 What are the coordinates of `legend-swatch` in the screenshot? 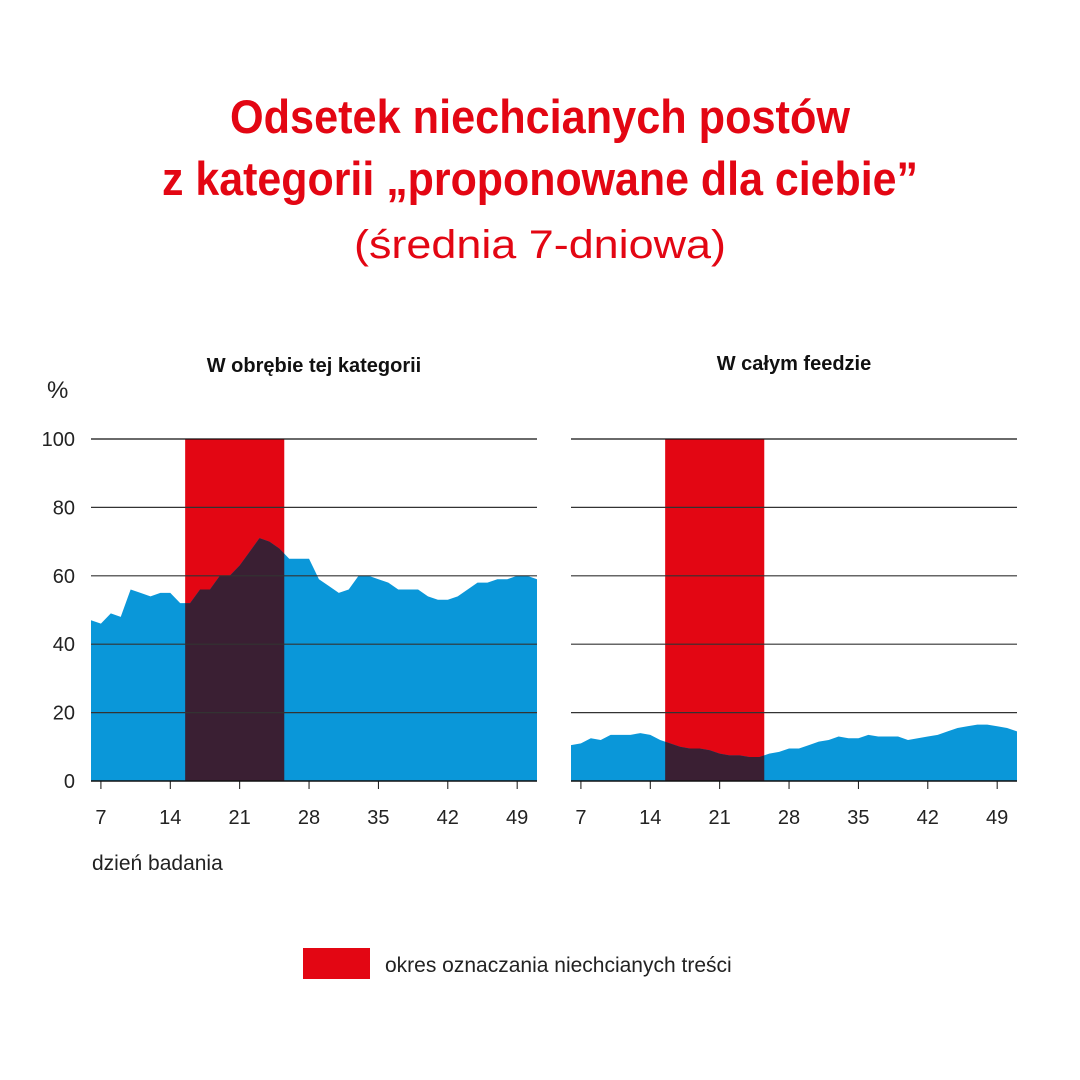 It's located at (336, 963).